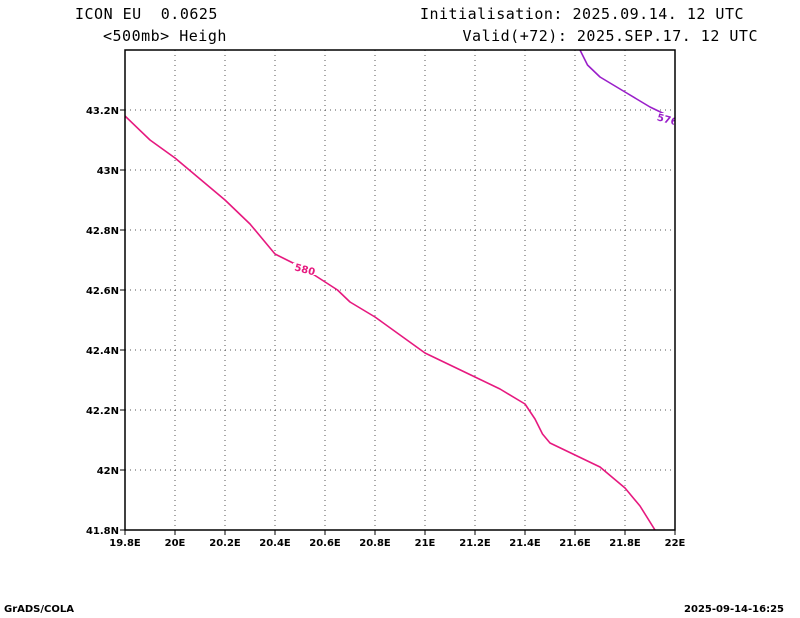 This screenshot has height=618, width=800. What do you see at coordinates (325, 543) in the screenshot?
I see `x-tick-label: 20.6E` at bounding box center [325, 543].